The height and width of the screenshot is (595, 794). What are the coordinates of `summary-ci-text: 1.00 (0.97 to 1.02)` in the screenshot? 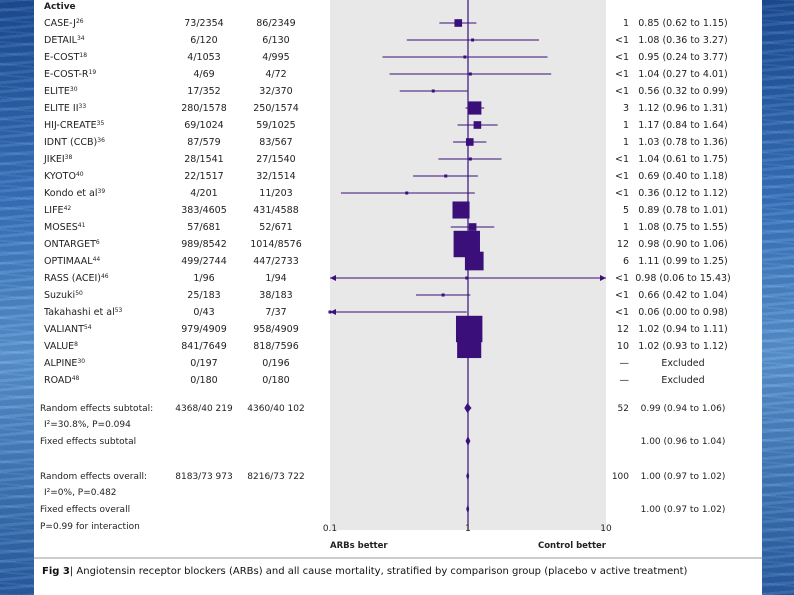 It's located at (683, 477).